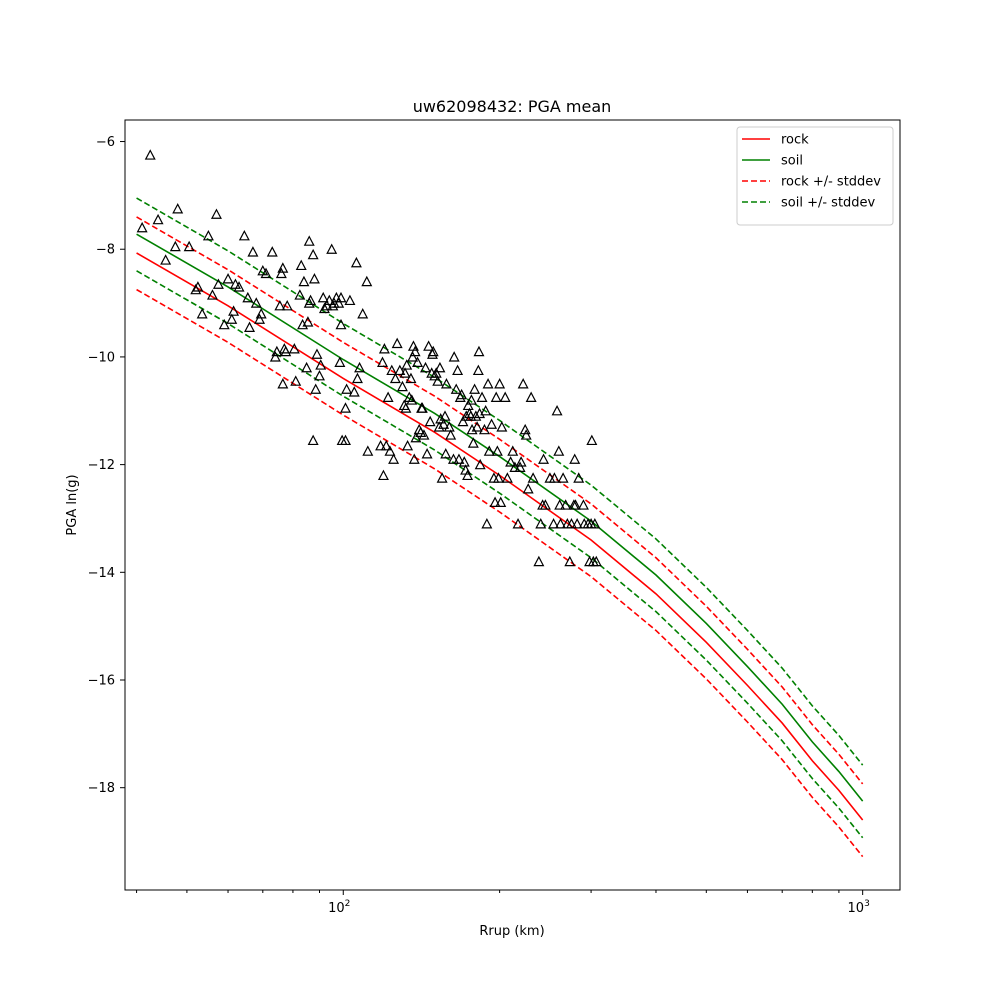 This screenshot has height=1000, width=1000. I want to click on x-tick-label: 102, so click(339, 907).